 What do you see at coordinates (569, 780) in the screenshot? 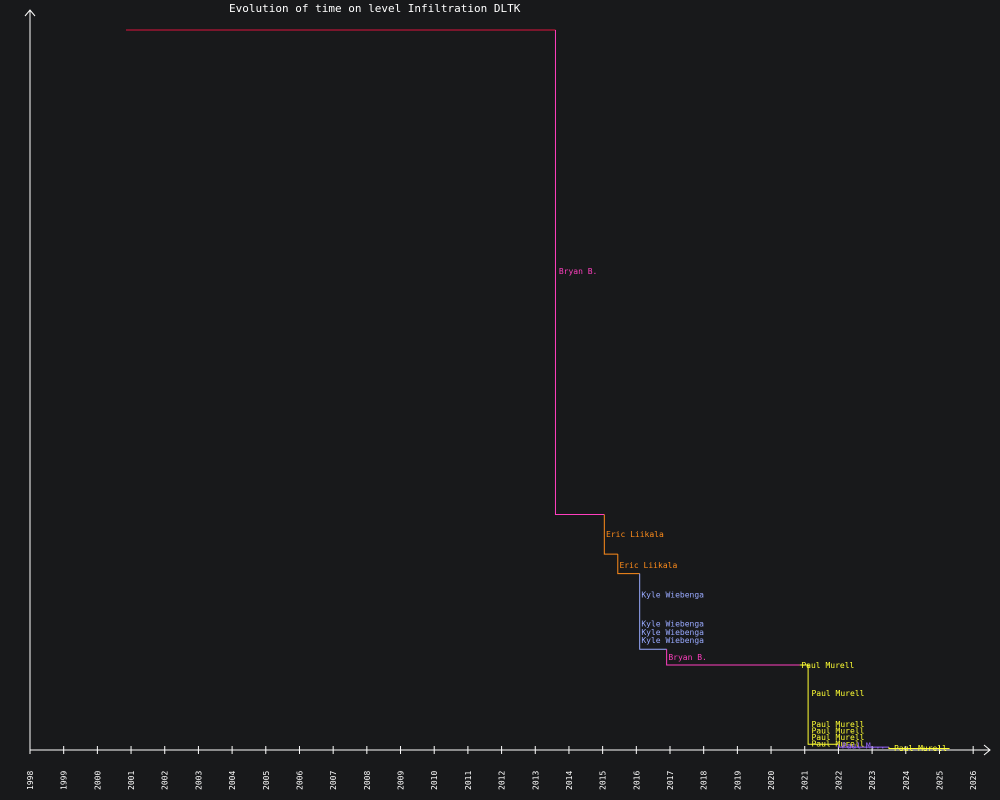
I see `x-tick-label: 2014` at bounding box center [569, 780].